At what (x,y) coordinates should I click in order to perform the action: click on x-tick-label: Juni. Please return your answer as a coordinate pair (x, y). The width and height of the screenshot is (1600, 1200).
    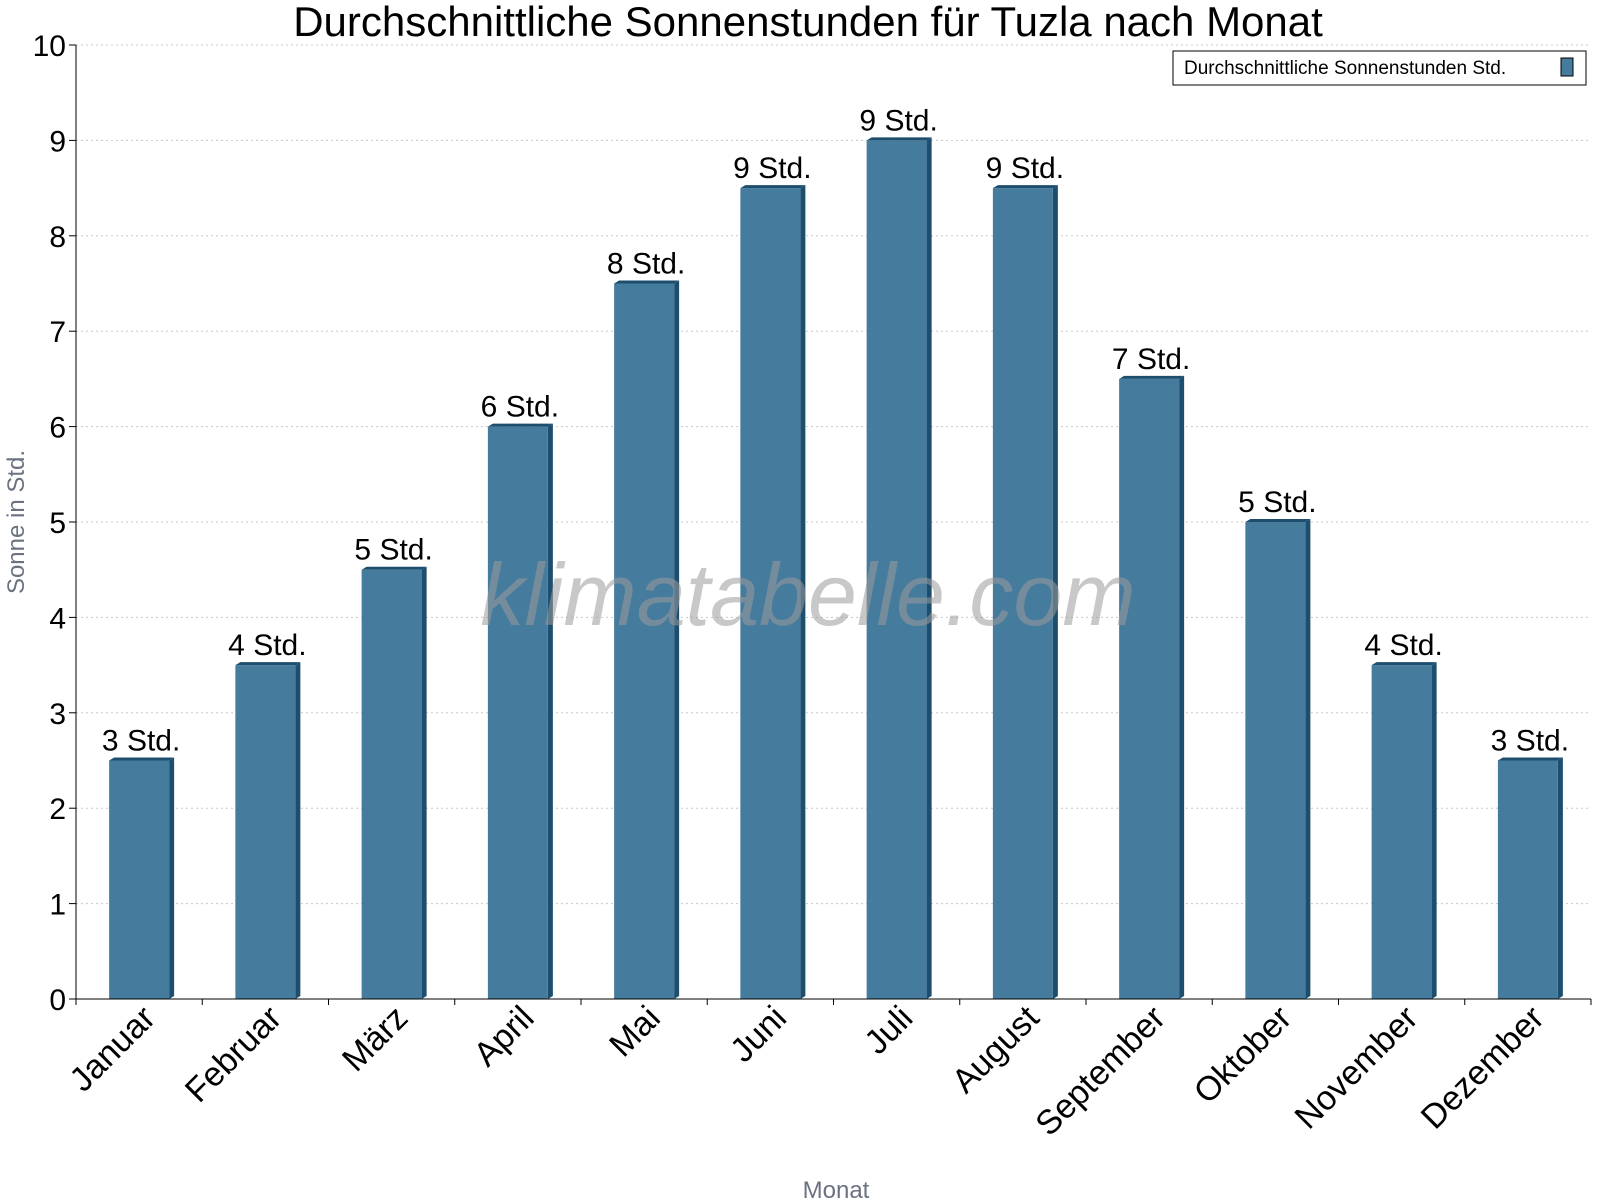
    Looking at the image, I should click on (758, 1034).